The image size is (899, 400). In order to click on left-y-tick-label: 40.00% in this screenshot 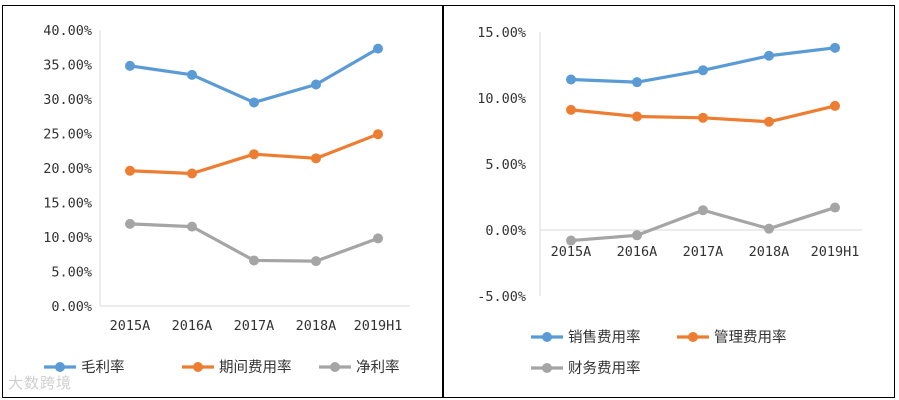, I will do `click(67, 31)`.